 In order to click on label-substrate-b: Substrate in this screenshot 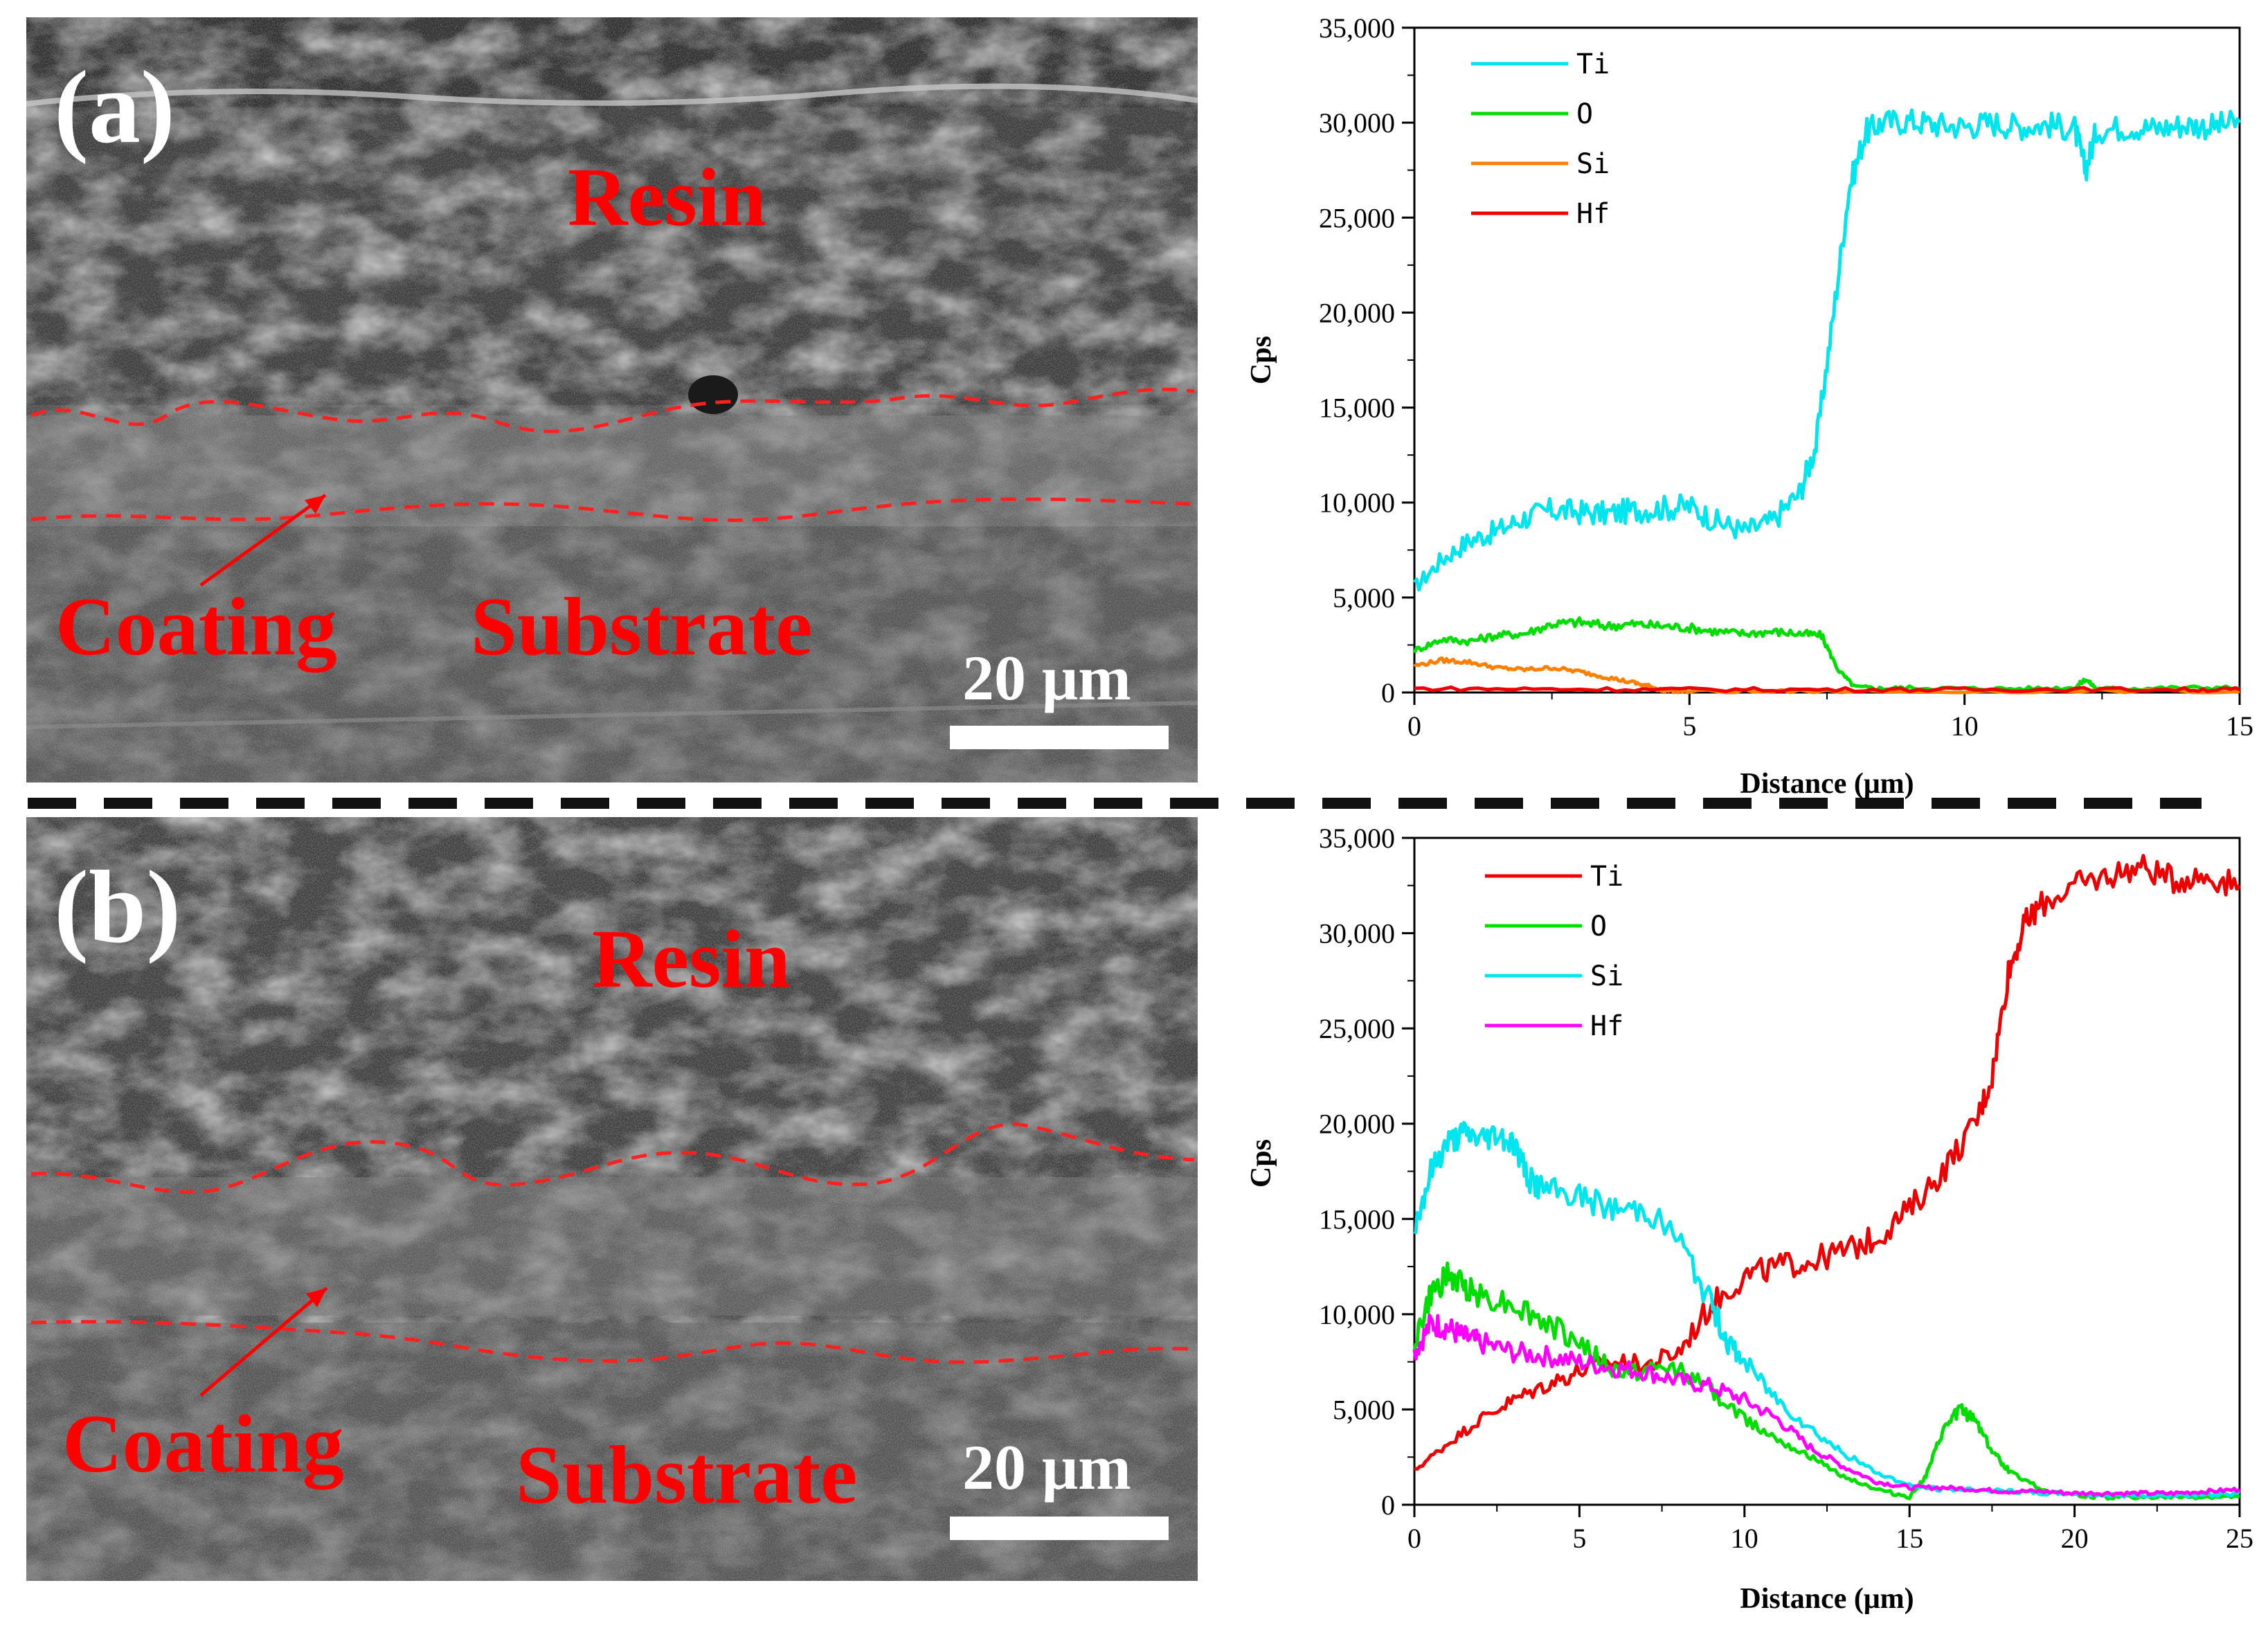, I will do `click(686, 1475)`.